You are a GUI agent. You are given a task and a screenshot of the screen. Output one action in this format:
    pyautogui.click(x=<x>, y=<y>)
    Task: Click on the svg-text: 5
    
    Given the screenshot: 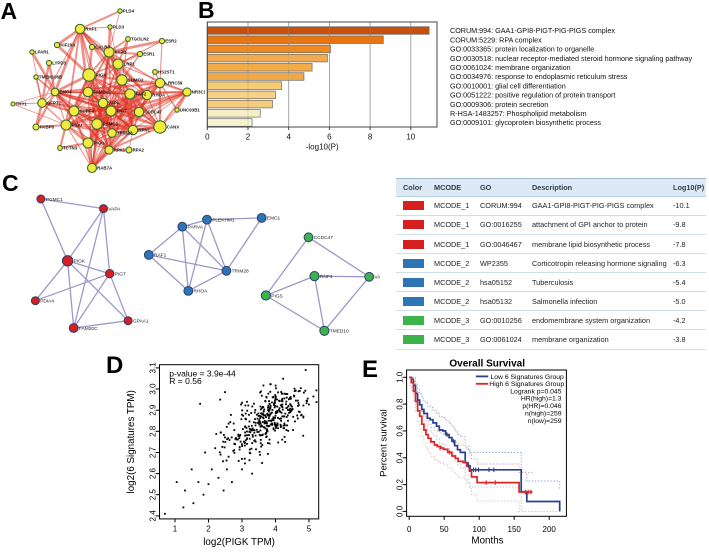 What is the action you would take?
    pyautogui.click(x=309, y=528)
    